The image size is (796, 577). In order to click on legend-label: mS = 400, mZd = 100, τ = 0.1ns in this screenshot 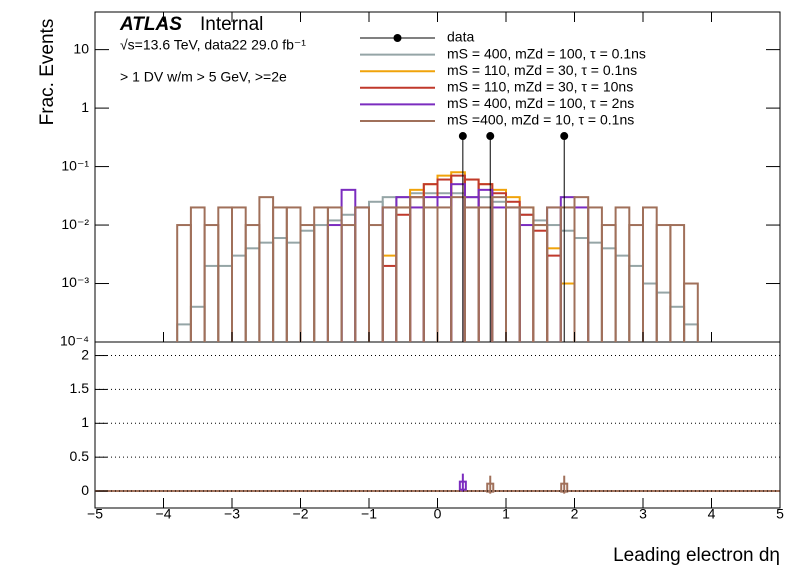, I will do `click(546, 53)`.